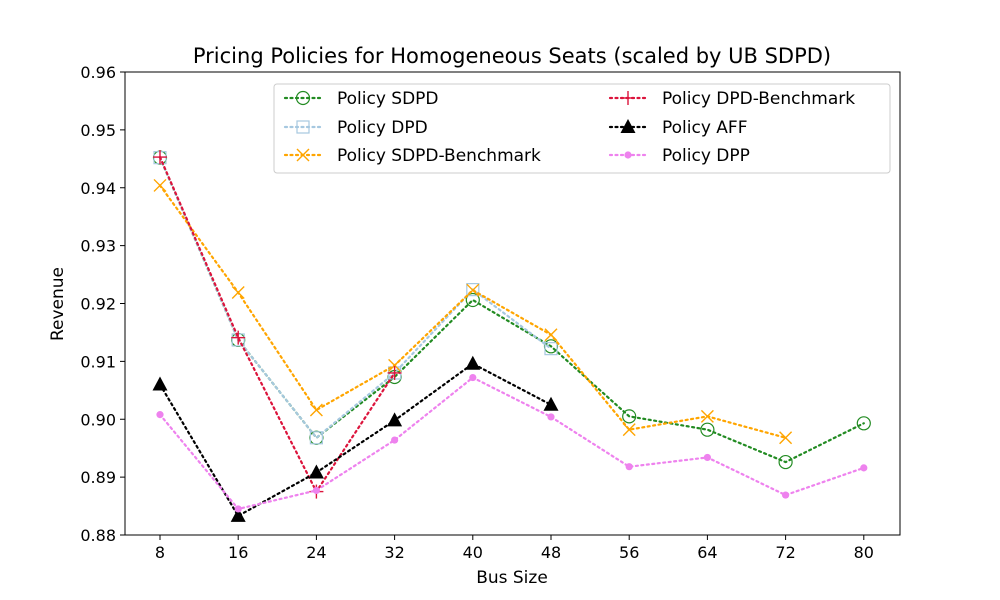 Image resolution: width=1000 pixels, height=600 pixels. I want to click on y-axis-label: Revenue, so click(58, 304).